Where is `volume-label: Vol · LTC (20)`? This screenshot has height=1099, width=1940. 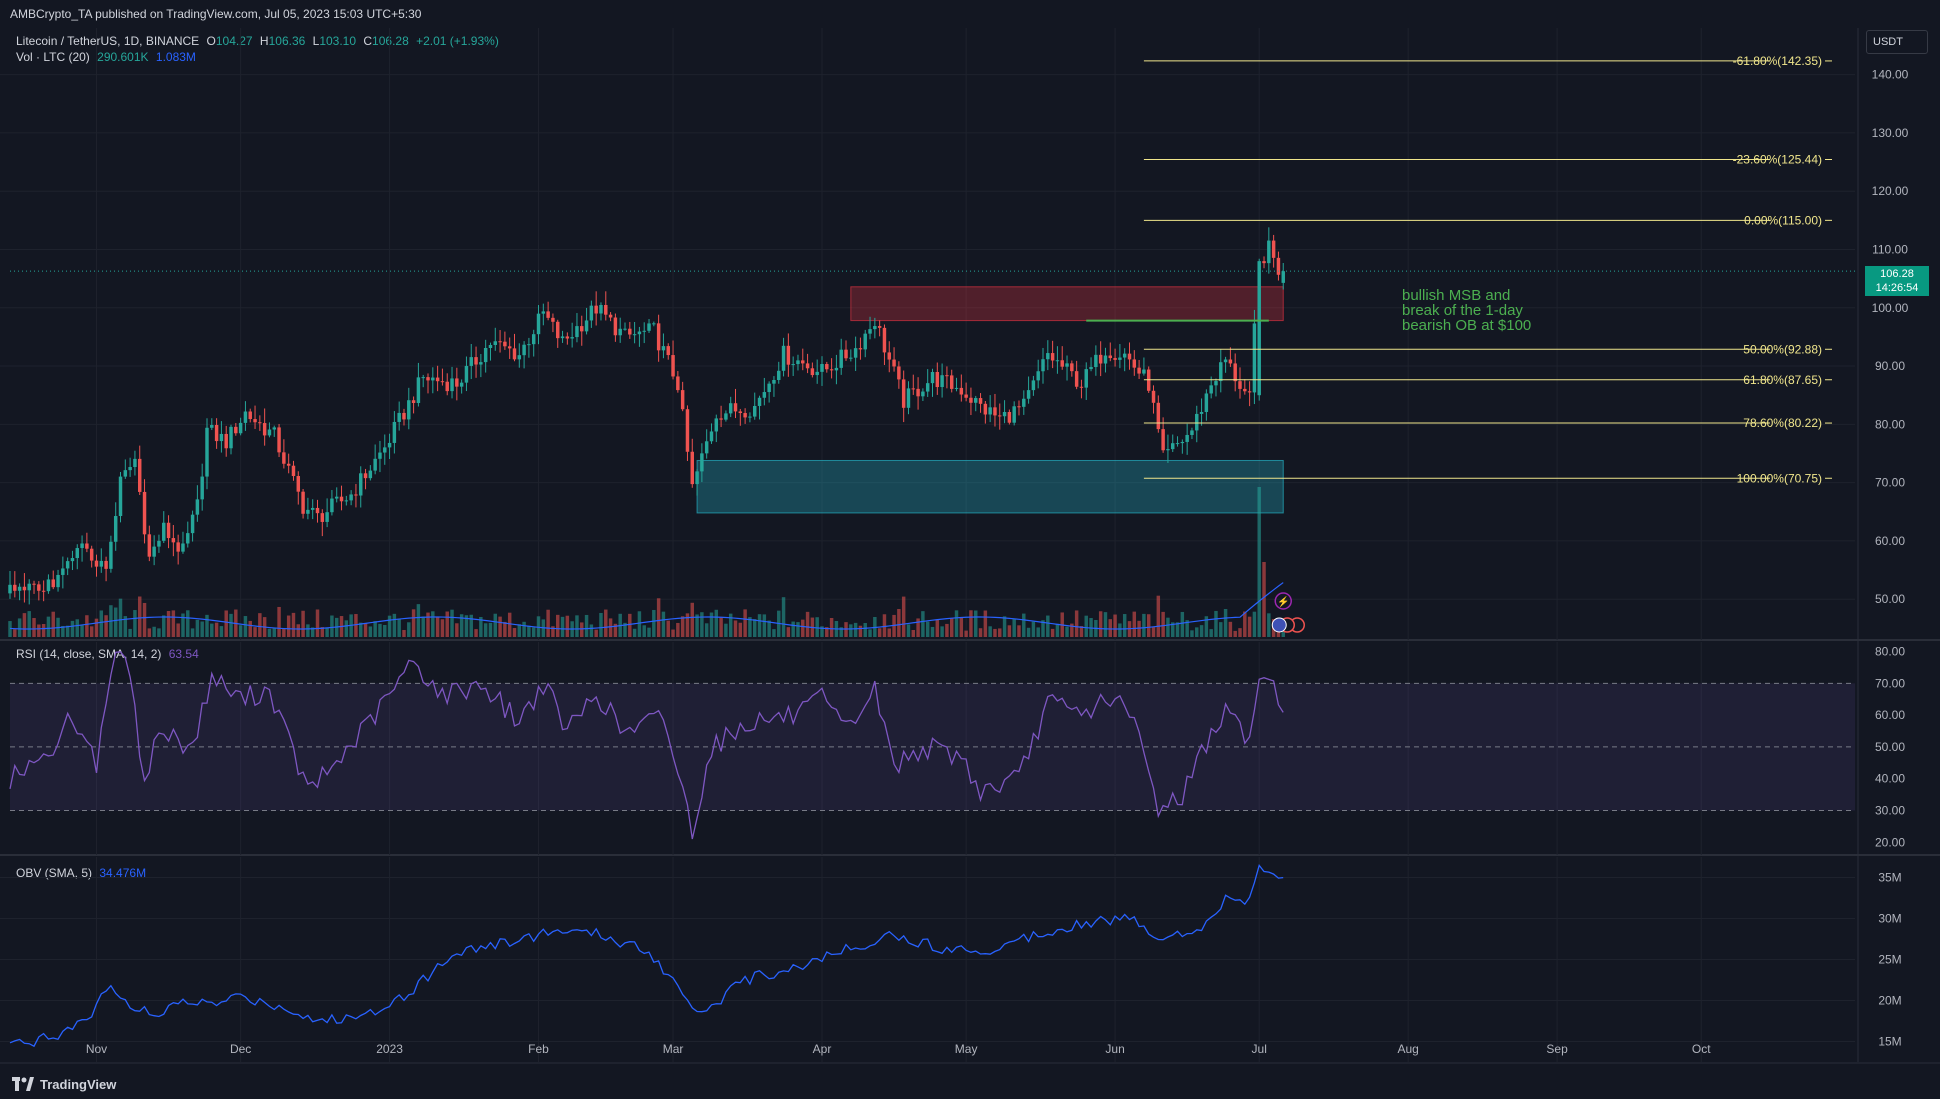 volume-label: Vol · LTC (20) is located at coordinates (53, 57).